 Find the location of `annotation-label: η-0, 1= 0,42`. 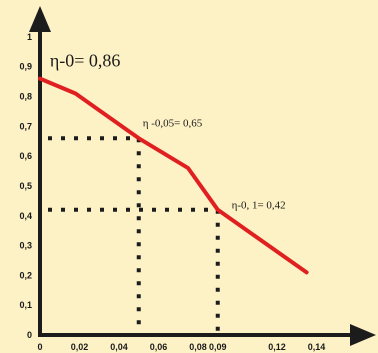

annotation-label: η-0, 1= 0,42 is located at coordinates (259, 205).